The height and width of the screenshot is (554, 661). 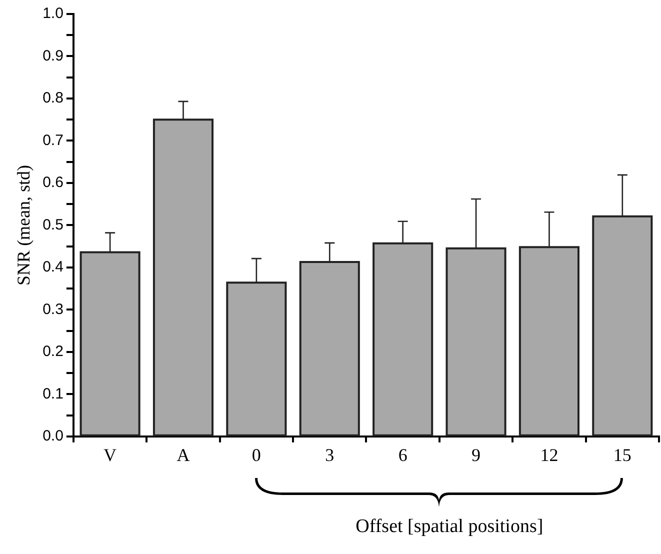 What do you see at coordinates (24, 225) in the screenshot?
I see `y-axis-title: SNR (mean, std)` at bounding box center [24, 225].